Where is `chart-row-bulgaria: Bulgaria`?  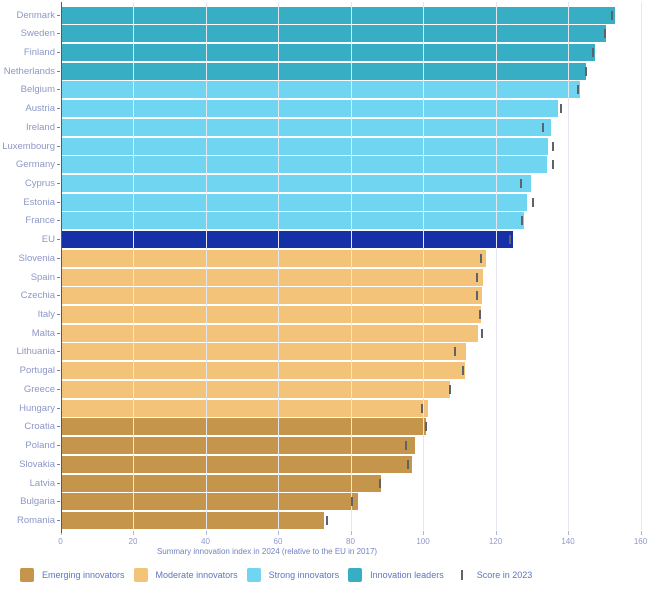
chart-row-bulgaria: Bulgaria is located at coordinates (333, 502).